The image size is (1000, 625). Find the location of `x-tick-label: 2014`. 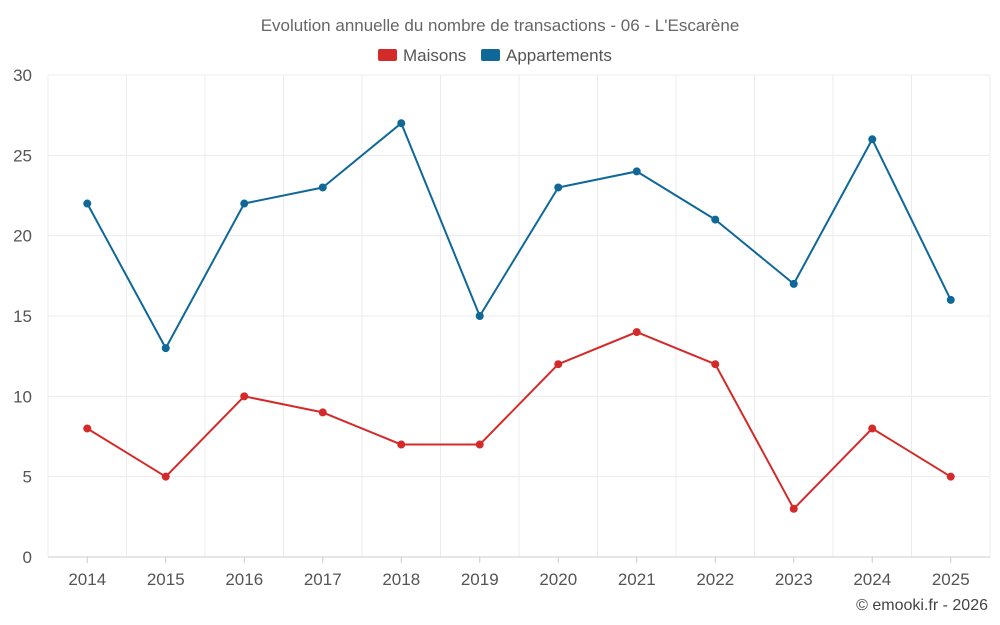

x-tick-label: 2014 is located at coordinates (87, 579).